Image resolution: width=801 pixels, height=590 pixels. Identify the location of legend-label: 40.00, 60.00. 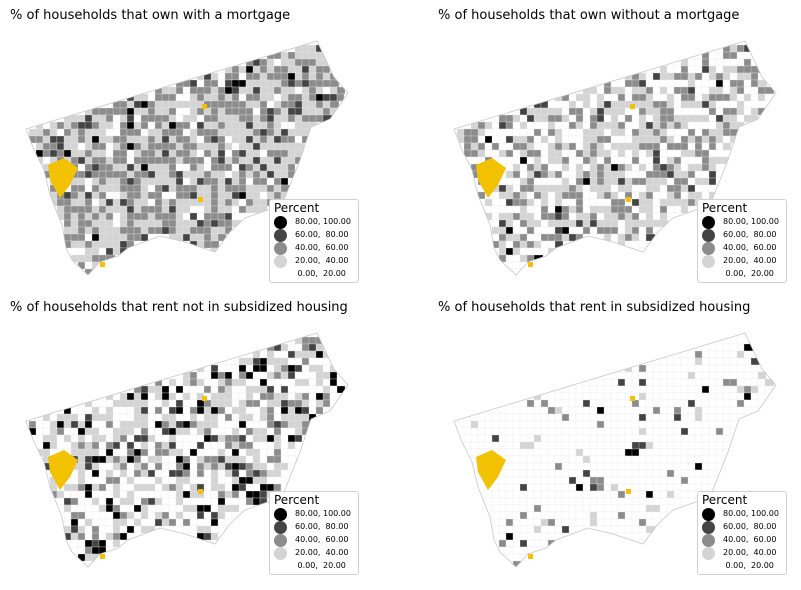
(750, 539).